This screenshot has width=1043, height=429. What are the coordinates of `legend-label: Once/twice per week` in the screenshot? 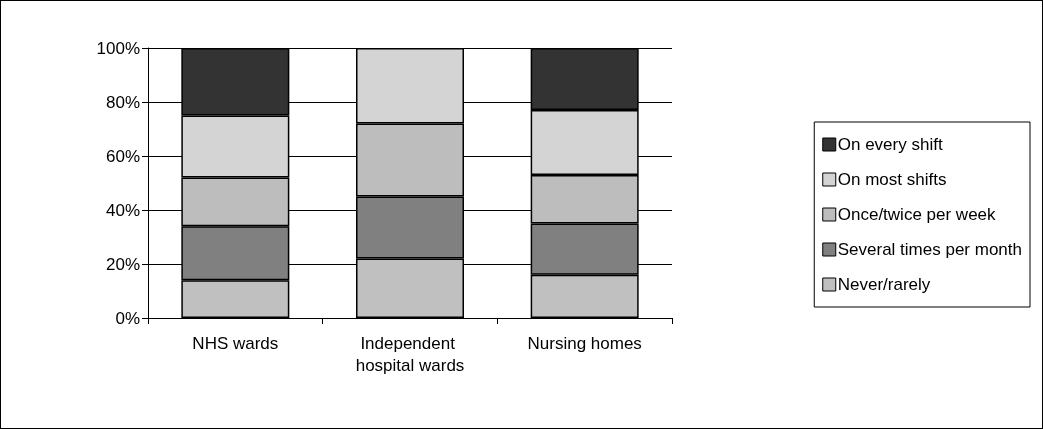 It's located at (917, 214).